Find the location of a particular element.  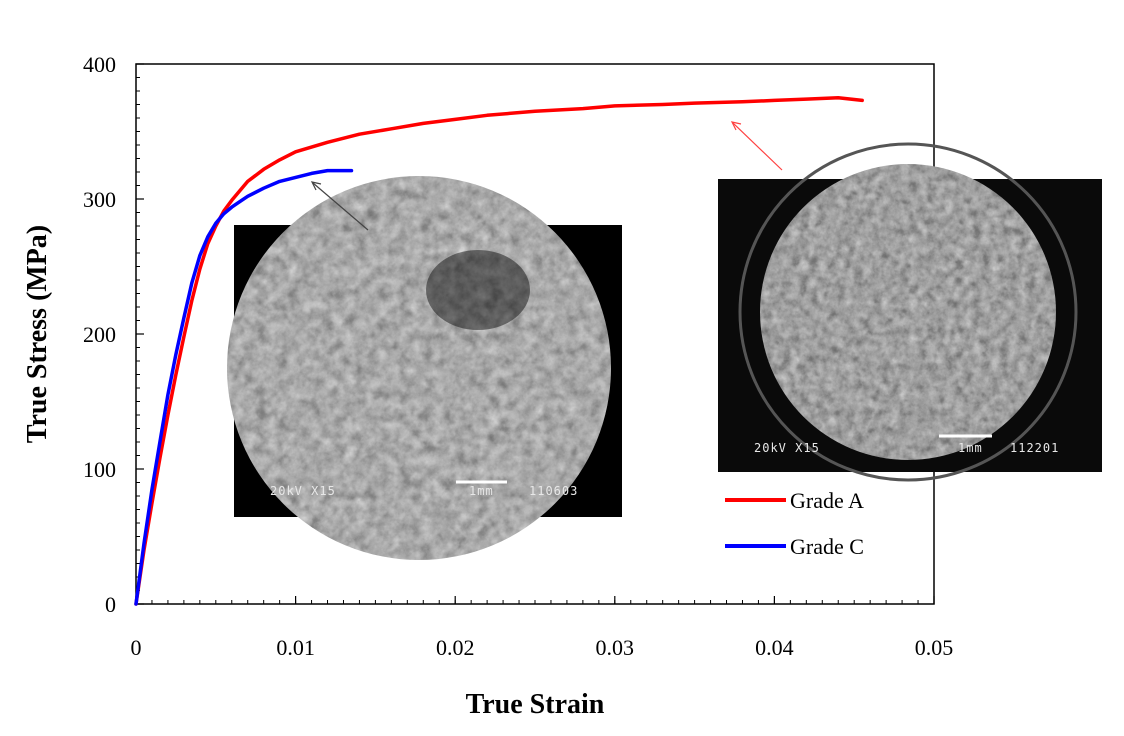

annotation-arrow-grade-c is located at coordinates (339, 206).